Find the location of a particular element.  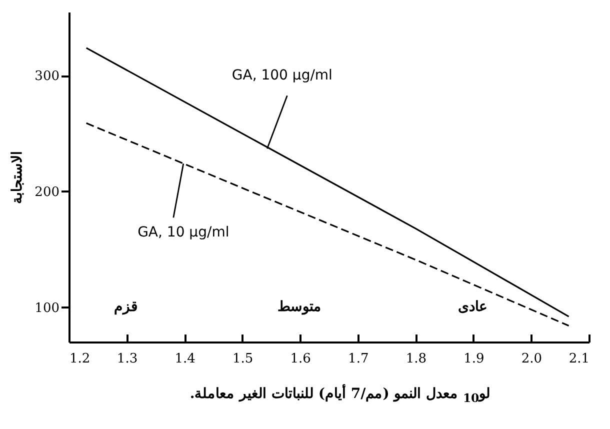

x-tick-label: 2.1 is located at coordinates (579, 359).